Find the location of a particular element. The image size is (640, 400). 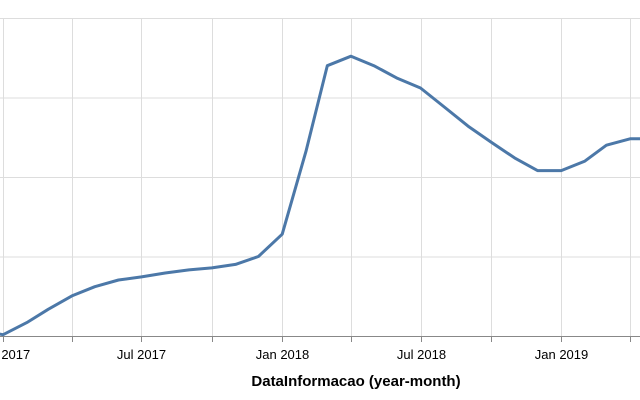

x-axis-title: DataInformacao (year-month) is located at coordinates (355, 381).